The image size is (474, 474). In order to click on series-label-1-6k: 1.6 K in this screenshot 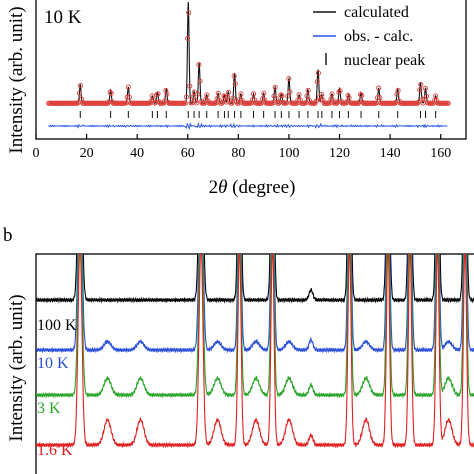, I will do `click(55, 450)`.